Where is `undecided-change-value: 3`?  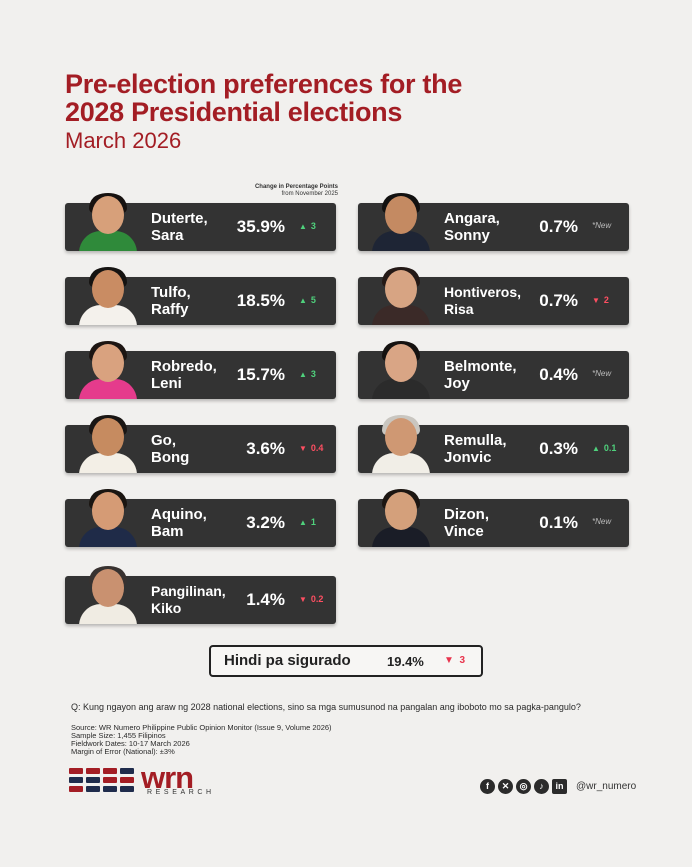
undecided-change-value: 3 is located at coordinates (462, 660).